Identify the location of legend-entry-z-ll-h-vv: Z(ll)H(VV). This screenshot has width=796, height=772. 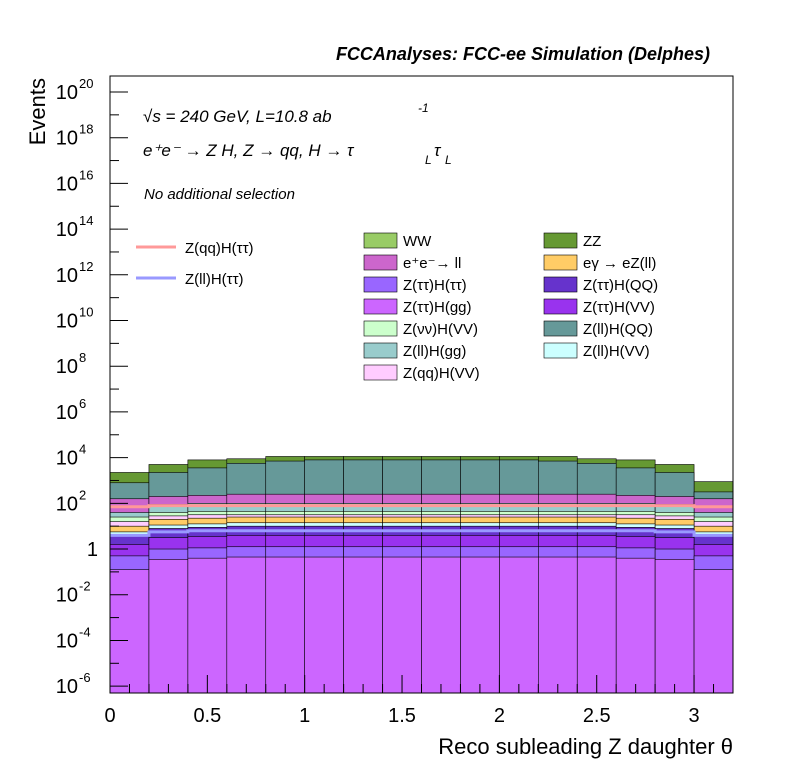
(596, 351).